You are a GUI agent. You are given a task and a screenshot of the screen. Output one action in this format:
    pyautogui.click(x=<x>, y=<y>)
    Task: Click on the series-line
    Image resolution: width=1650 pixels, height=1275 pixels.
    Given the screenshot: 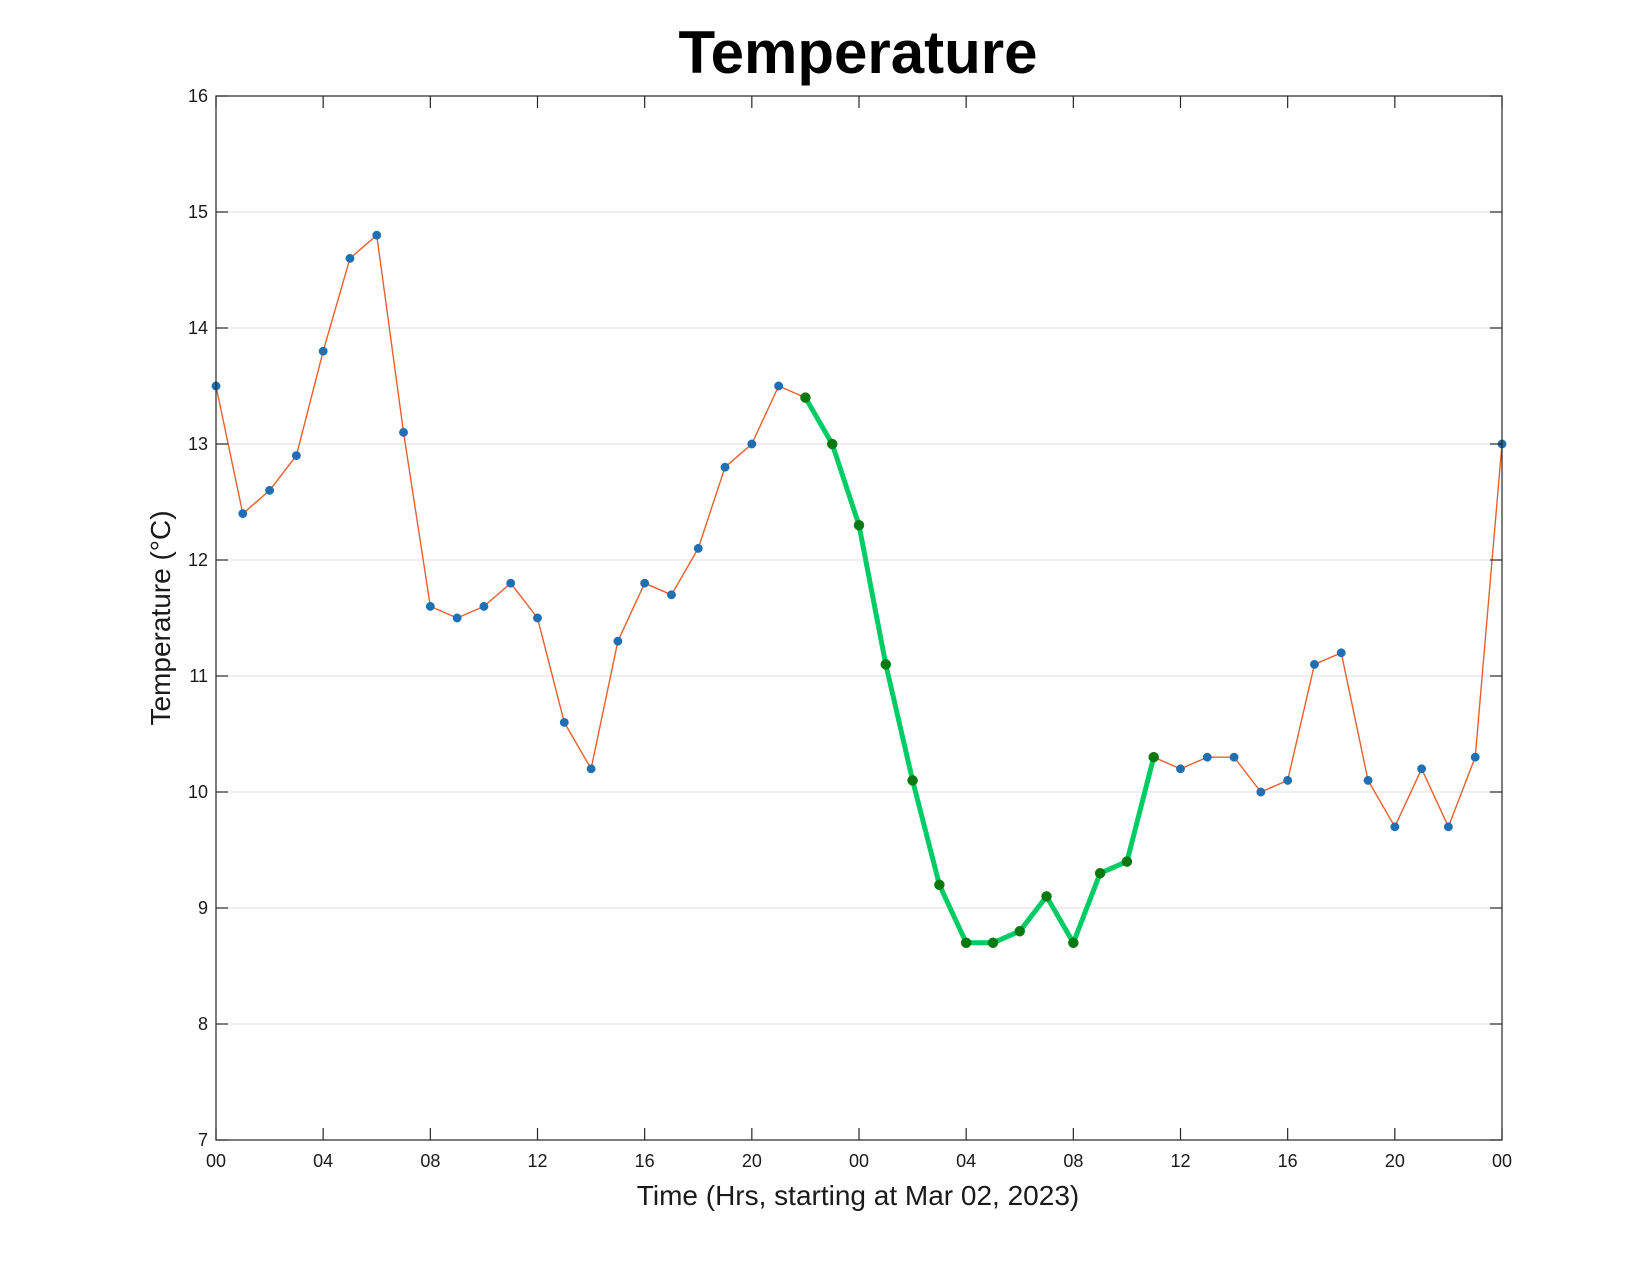 What is the action you would take?
    pyautogui.click(x=979, y=670)
    